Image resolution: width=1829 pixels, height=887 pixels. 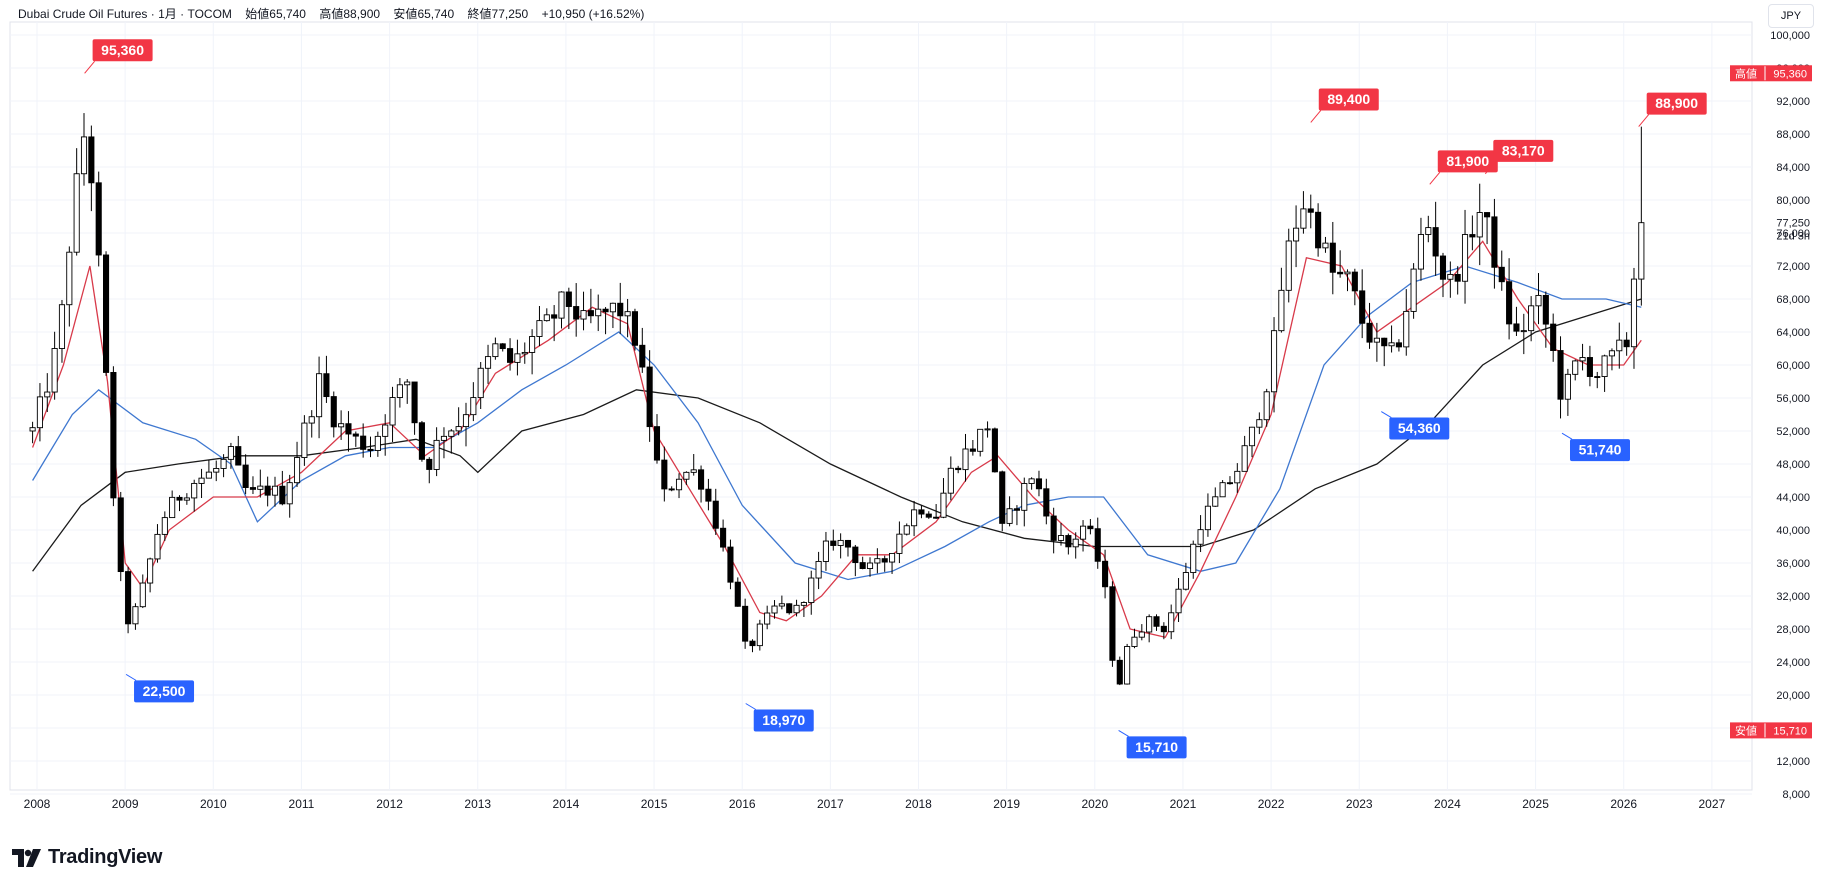 I want to click on currency-button: JPY, so click(x=1791, y=16).